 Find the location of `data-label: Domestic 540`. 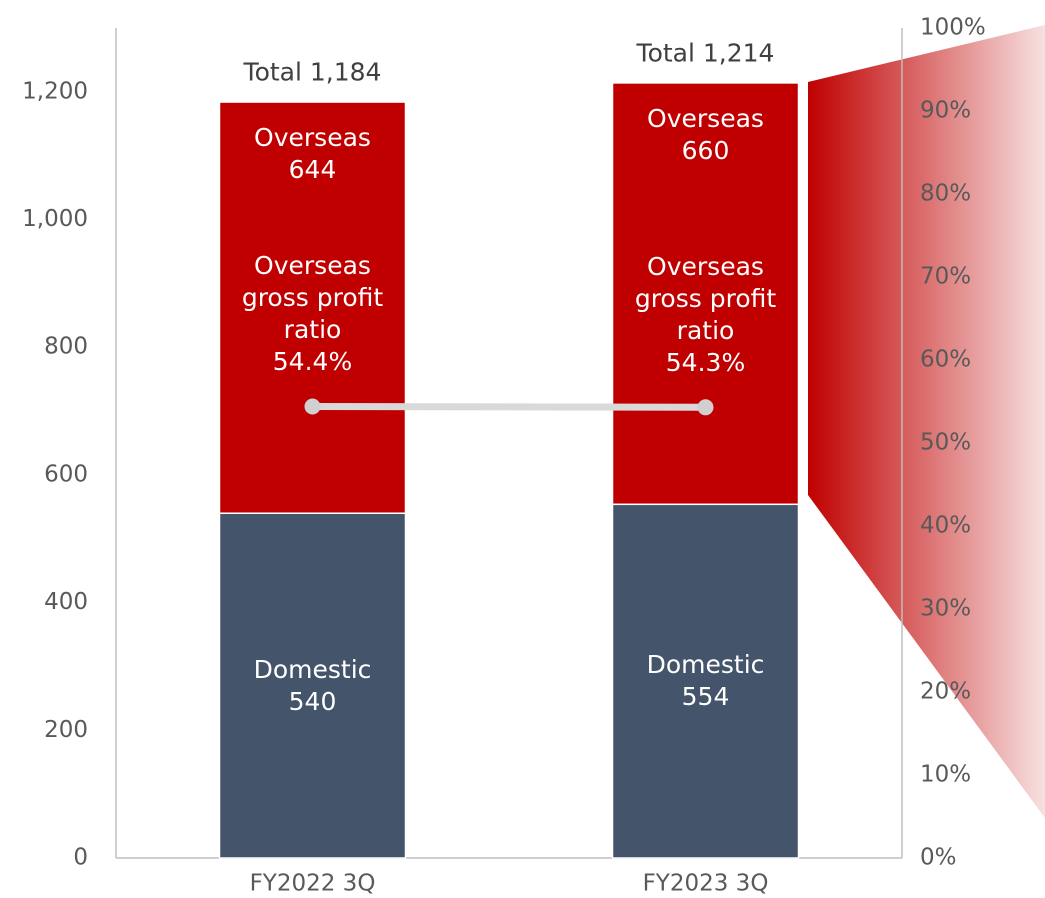

data-label: Domestic 540 is located at coordinates (313, 686).